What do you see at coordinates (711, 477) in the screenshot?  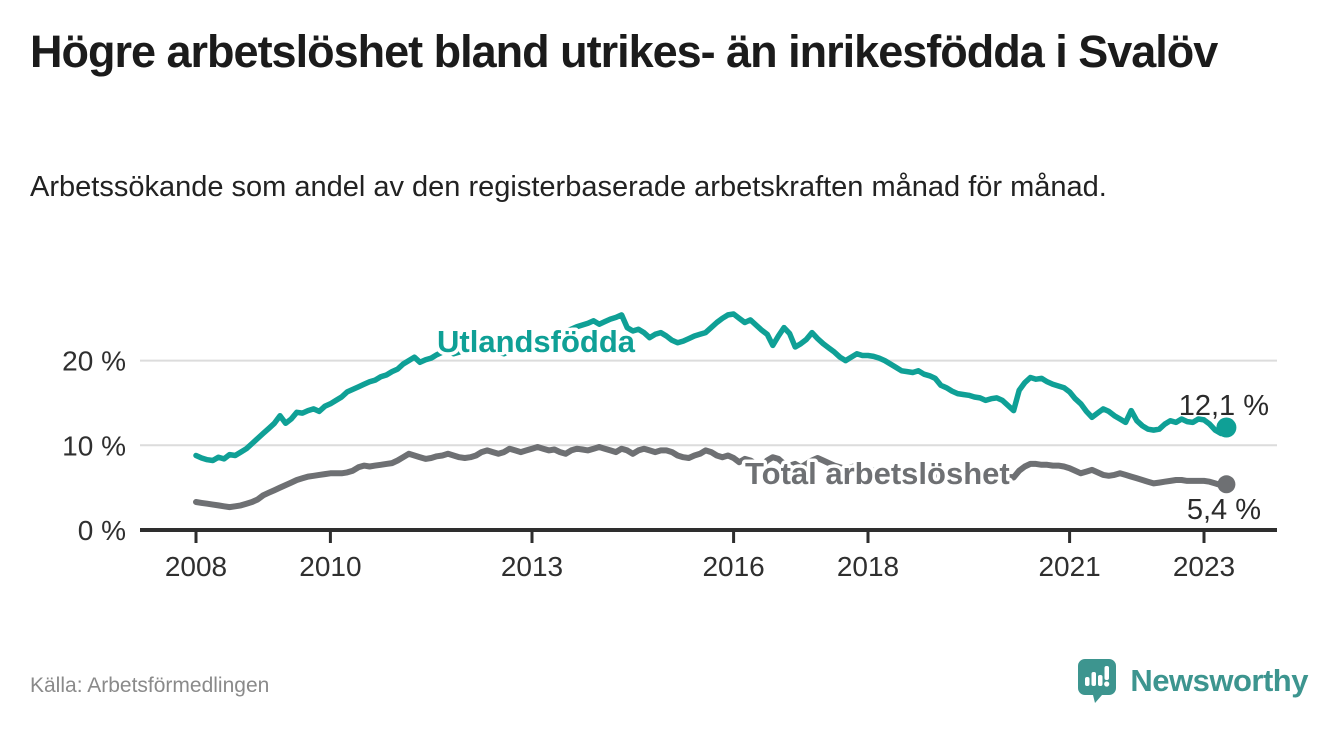 I see `series-line-total` at bounding box center [711, 477].